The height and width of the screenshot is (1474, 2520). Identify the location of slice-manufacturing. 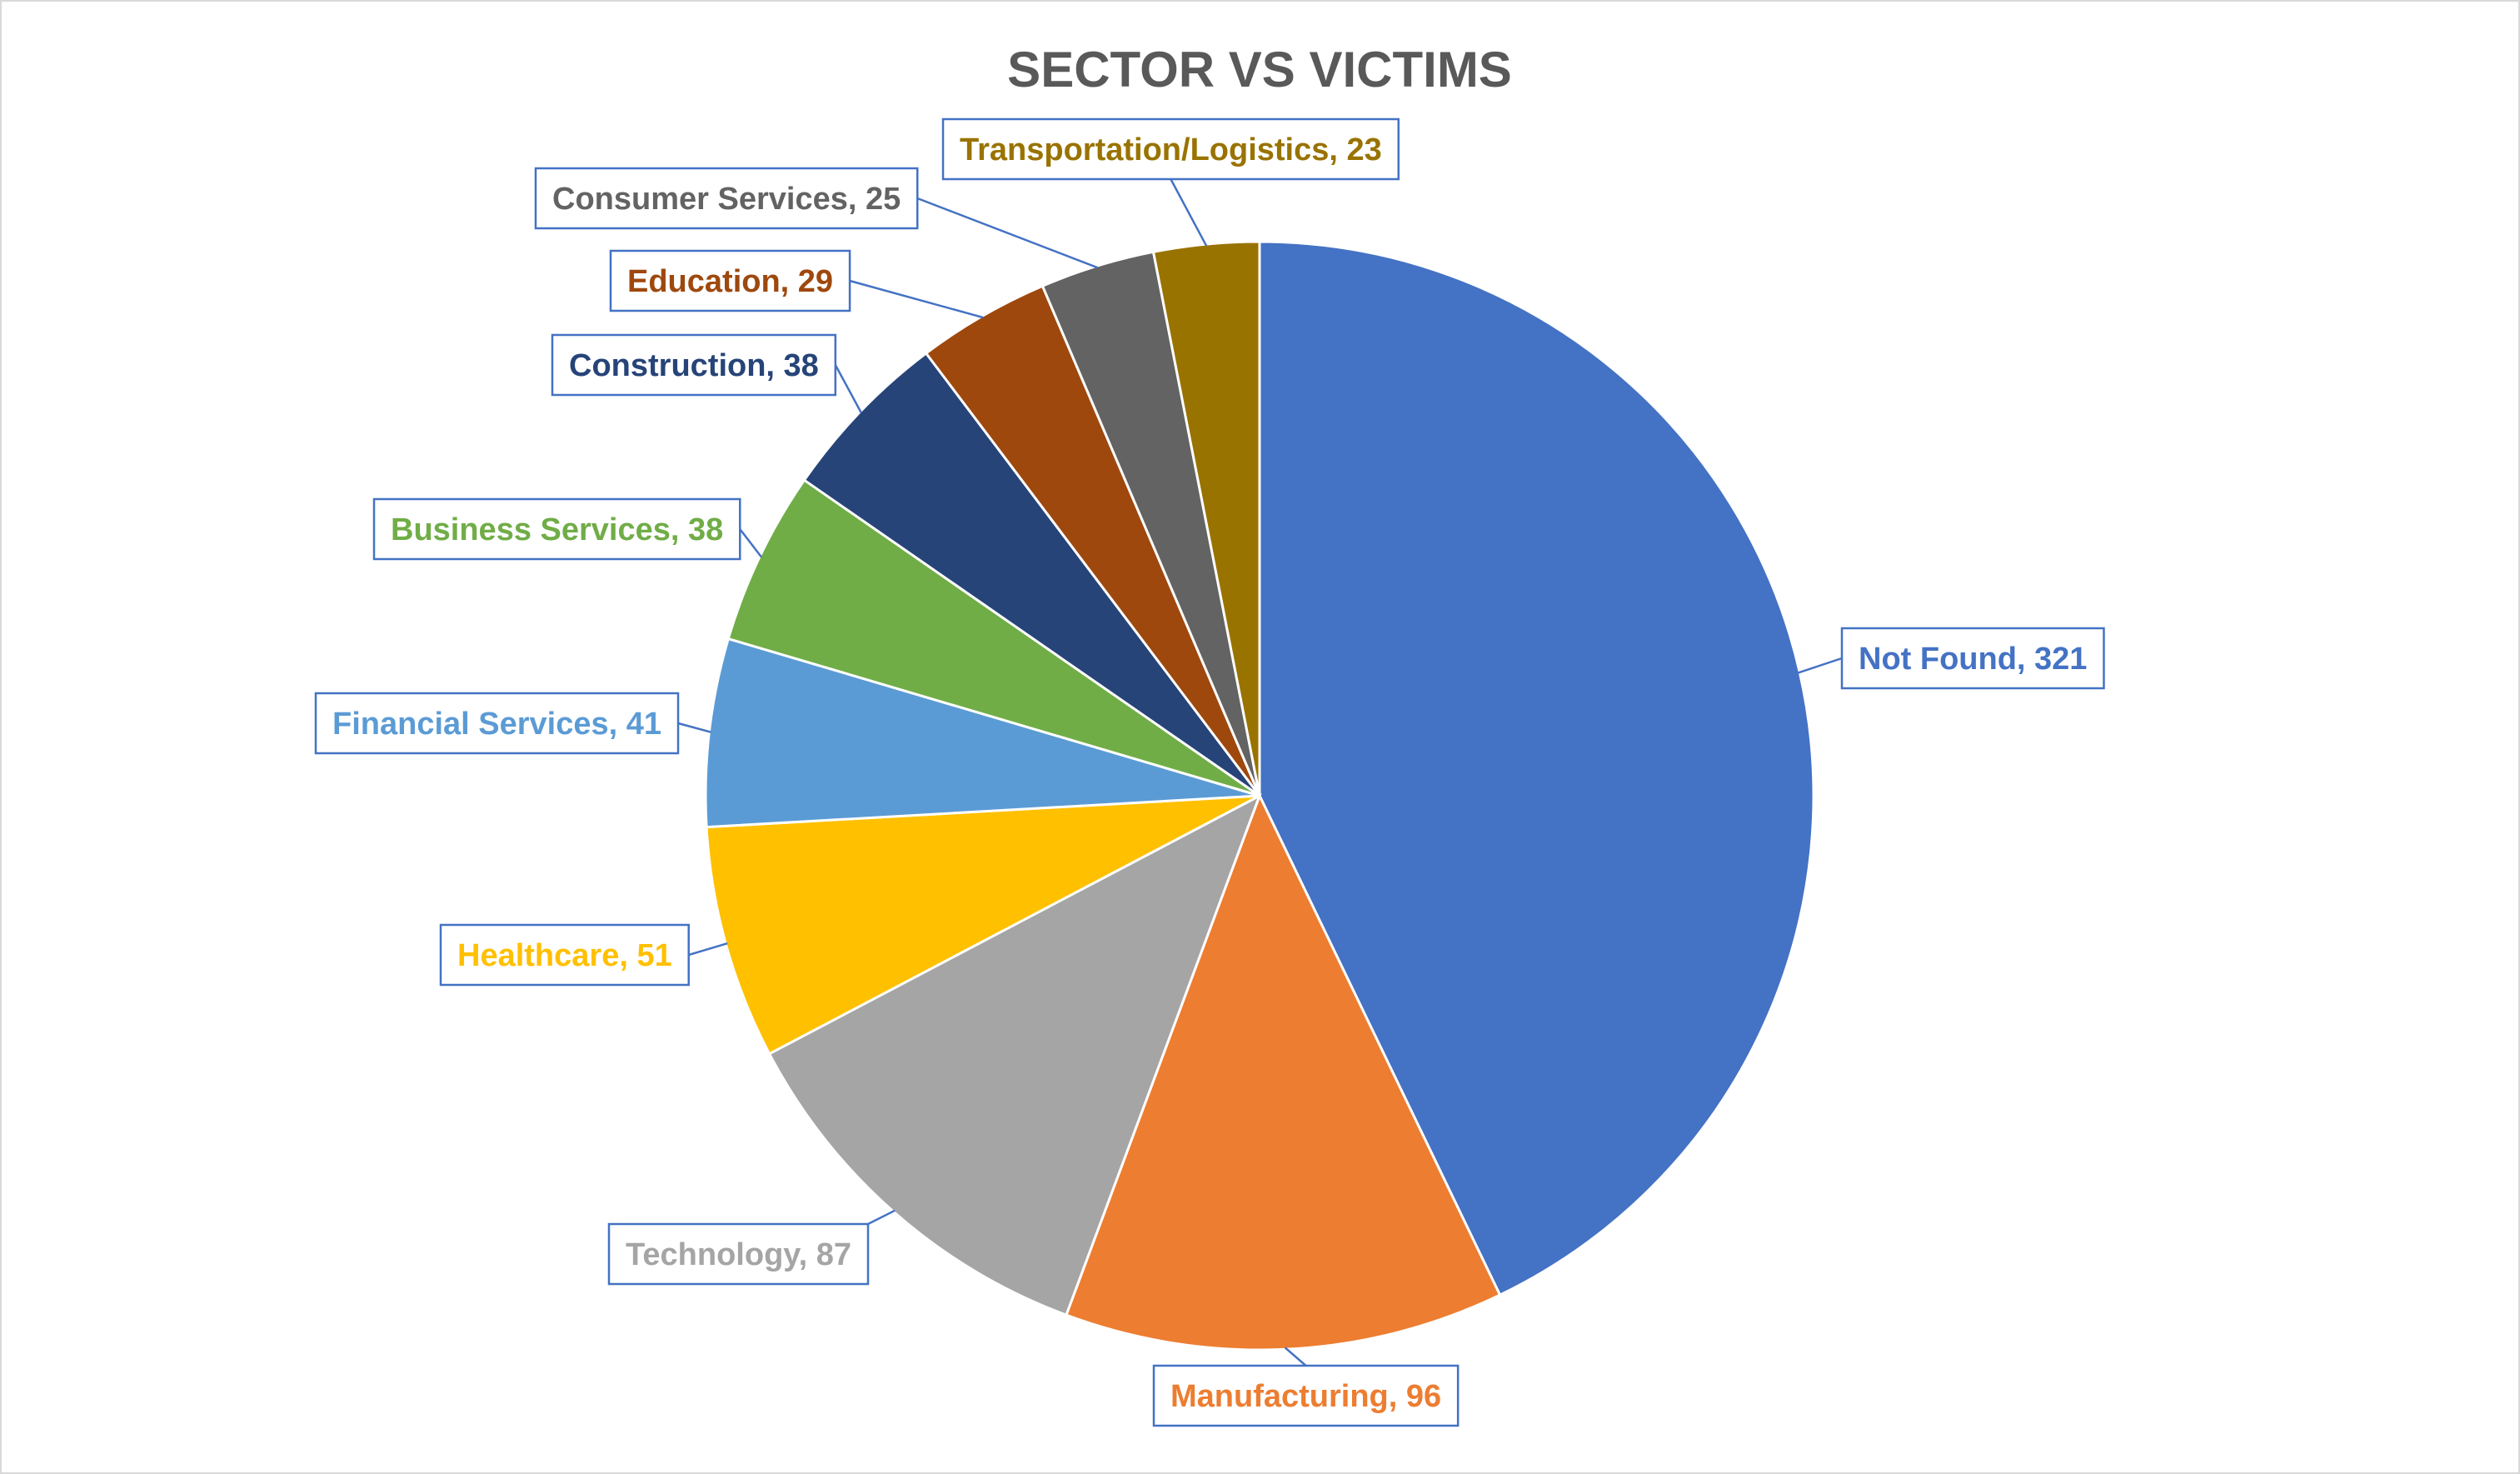
(1283, 1072).